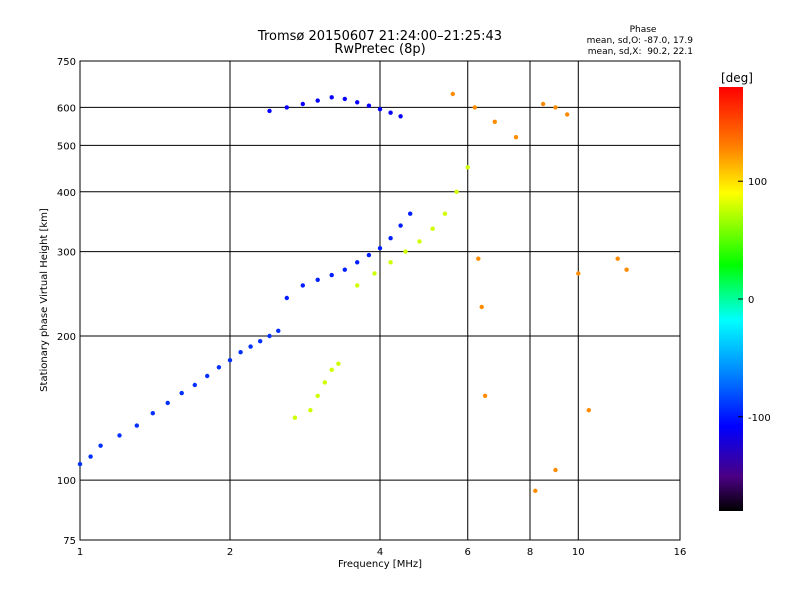  Describe the element at coordinates (530, 552) in the screenshot. I see `x-tick-label: 8` at that location.